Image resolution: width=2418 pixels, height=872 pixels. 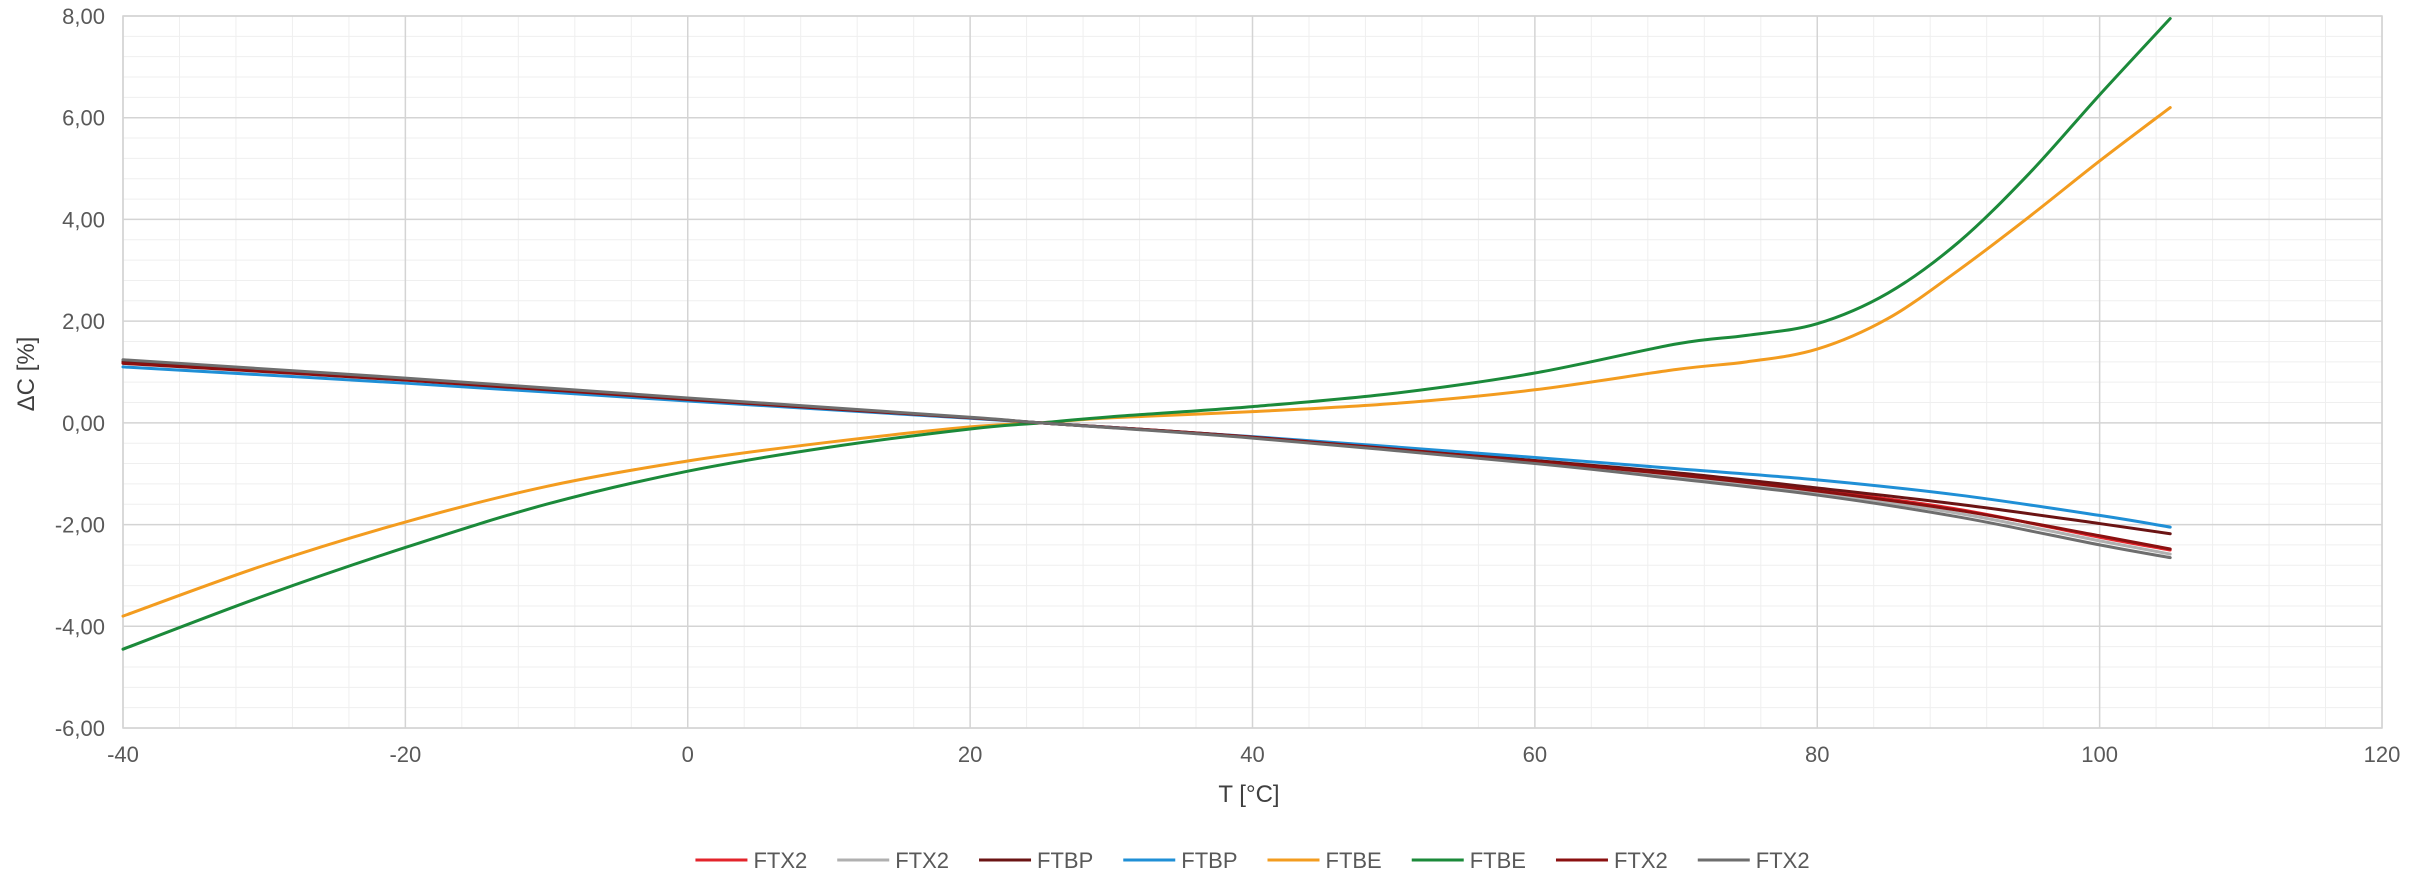 I want to click on x-tick-label: -20, so click(x=405, y=754).